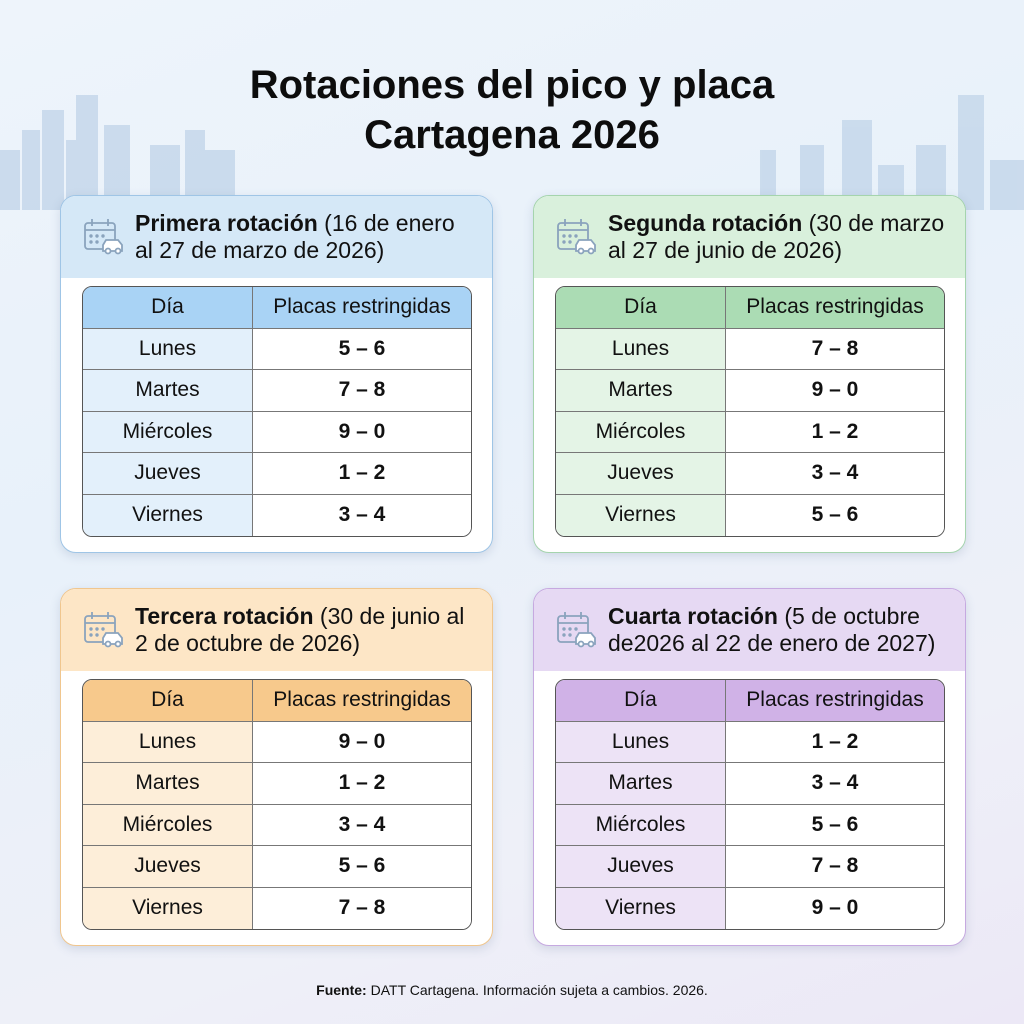 Image resolution: width=1024 pixels, height=1024 pixels. I want to click on table-row: Miércoles 1 – 2, so click(750, 432).